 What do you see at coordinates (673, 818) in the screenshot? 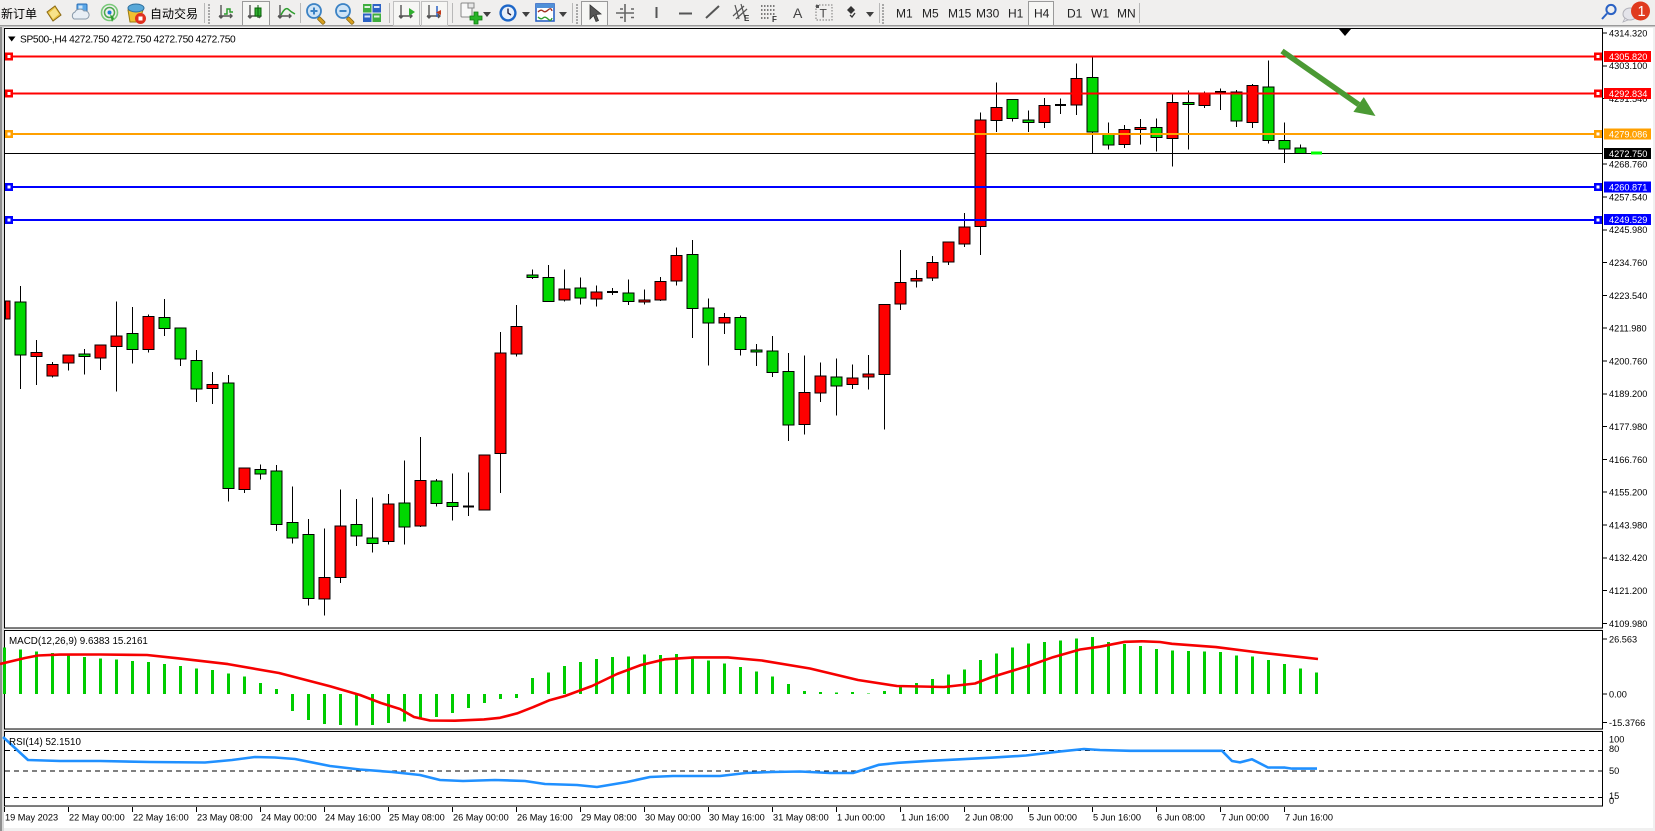
I see `svg-text: 30 May 00:00` at bounding box center [673, 818].